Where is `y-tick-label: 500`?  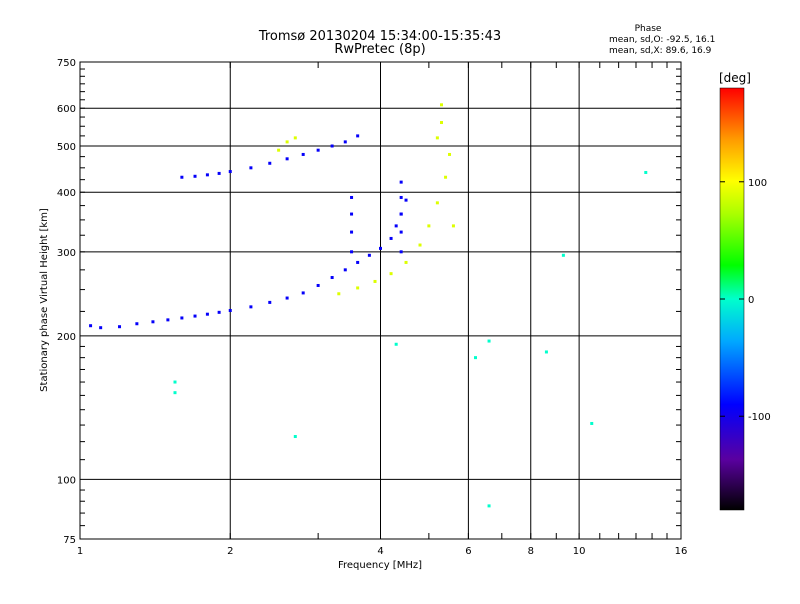
y-tick-label: 500 is located at coordinates (66, 147).